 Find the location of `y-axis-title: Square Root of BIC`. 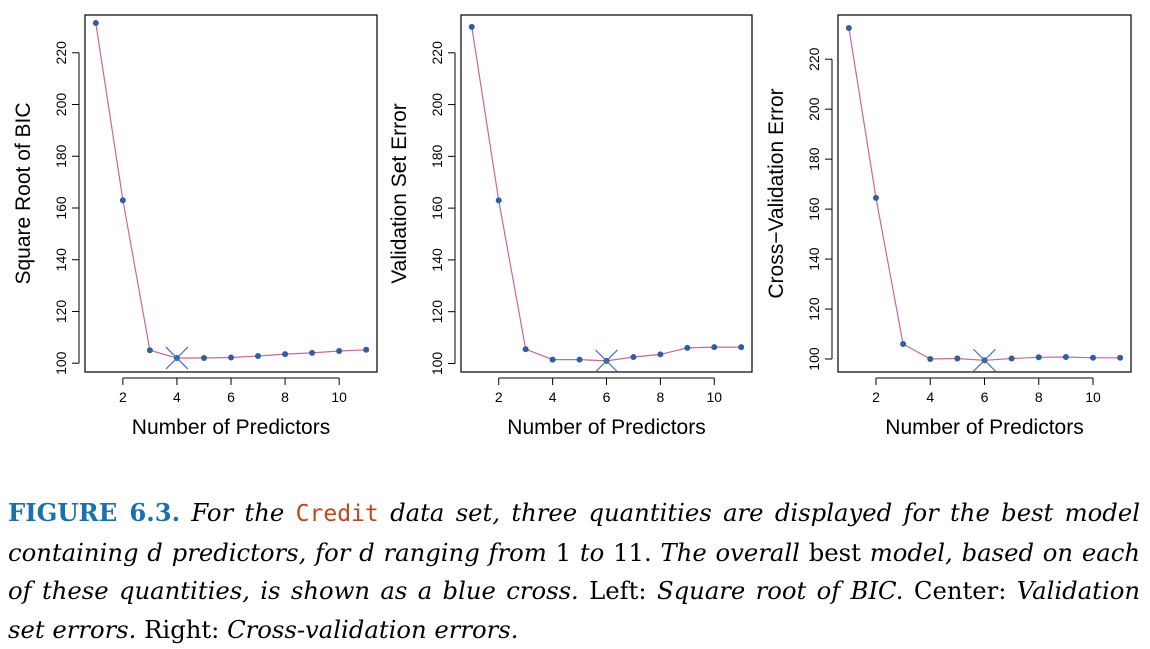

y-axis-title: Square Root of BIC is located at coordinates (23, 193).